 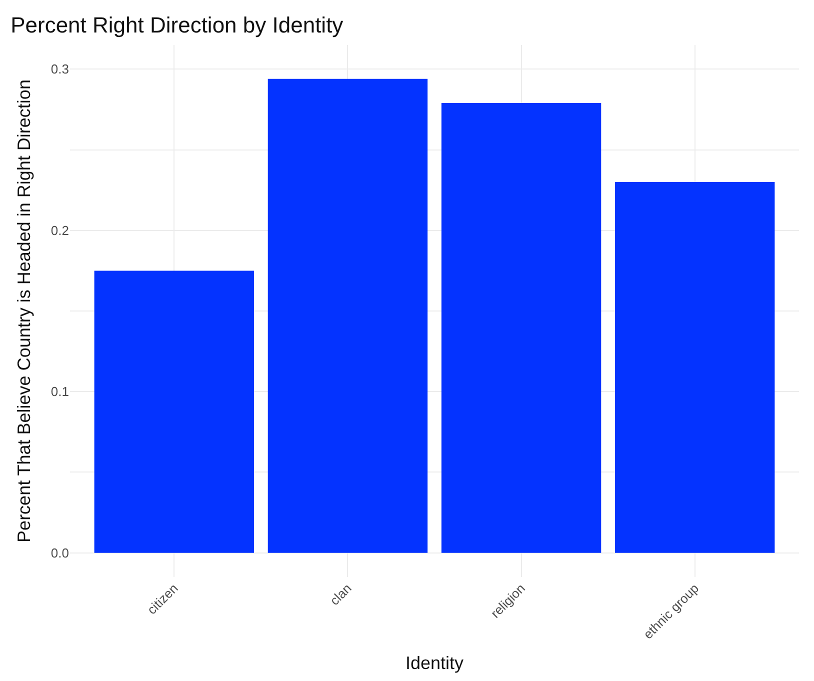 I want to click on chart-title: Percent Right Direction by Identity, so click(x=177, y=25).